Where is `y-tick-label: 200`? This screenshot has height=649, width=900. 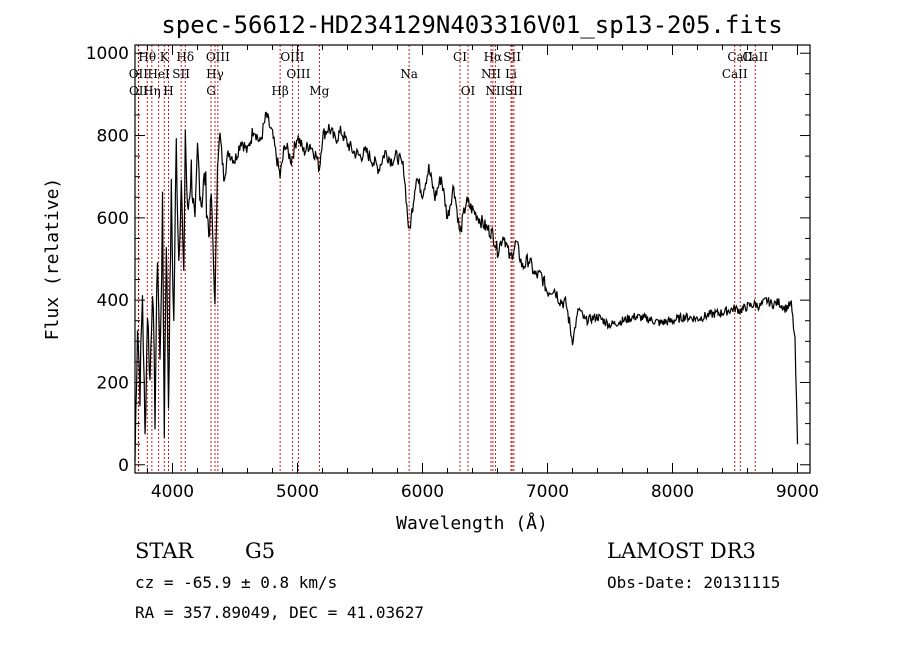 y-tick-label: 200 is located at coordinates (113, 383).